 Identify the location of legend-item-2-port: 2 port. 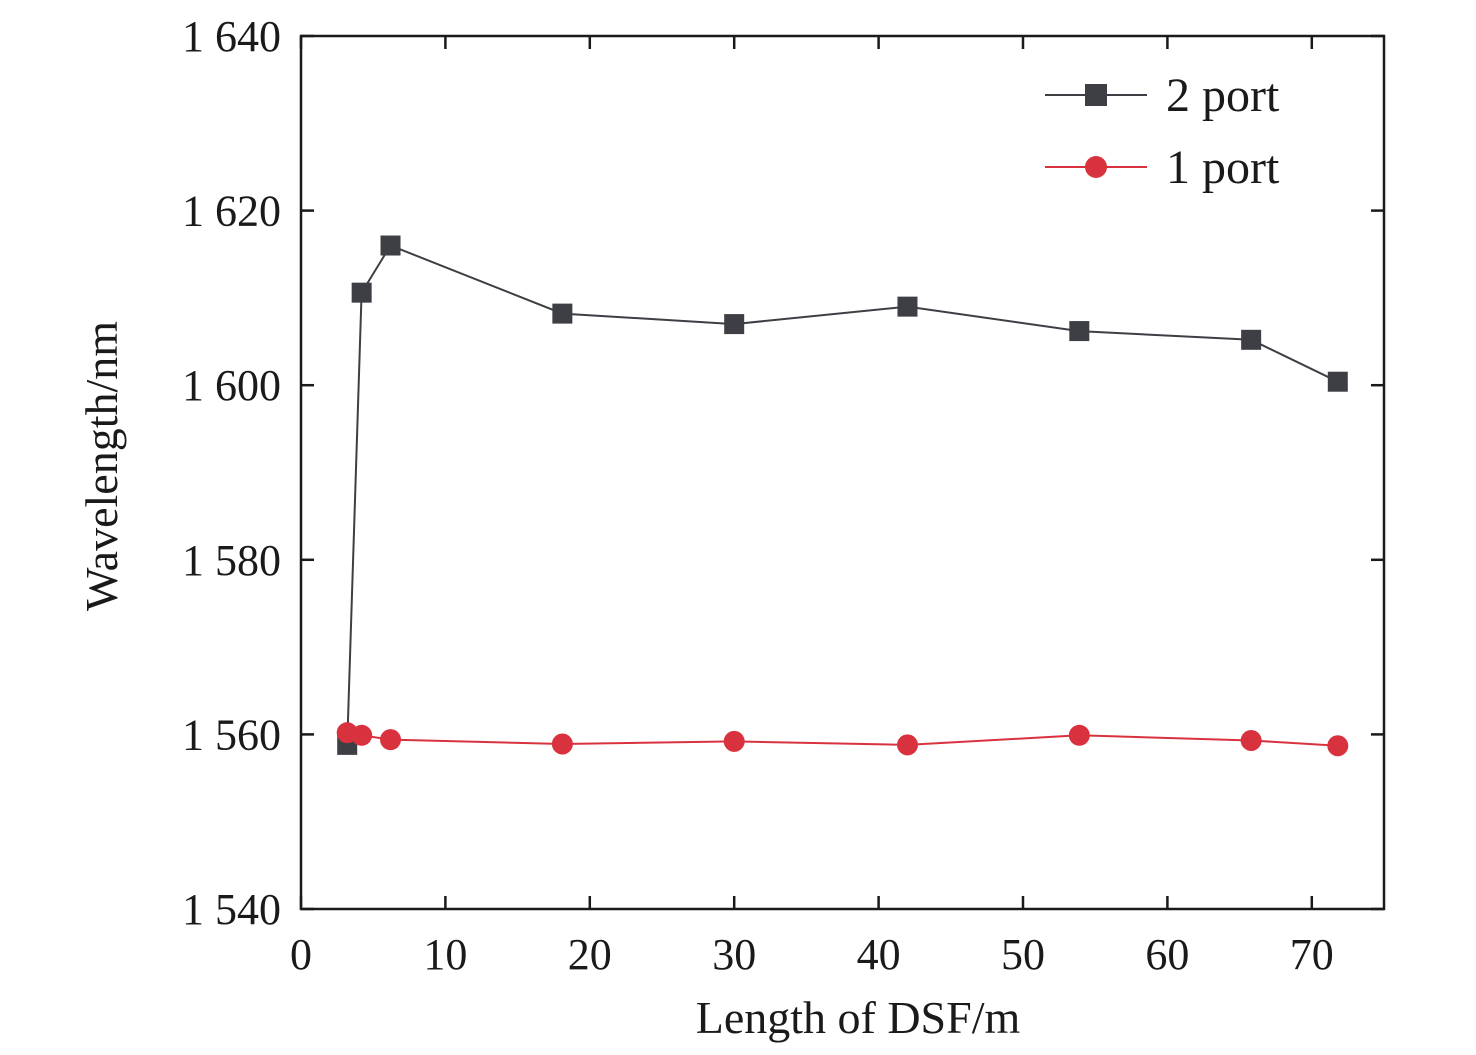
(1162, 95).